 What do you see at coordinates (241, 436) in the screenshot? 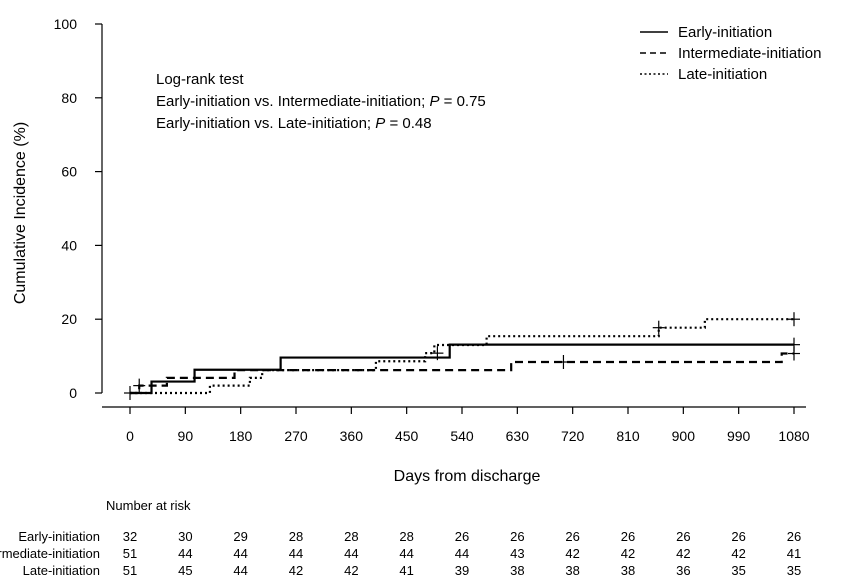
I see `x-tick-label: 180` at bounding box center [241, 436].